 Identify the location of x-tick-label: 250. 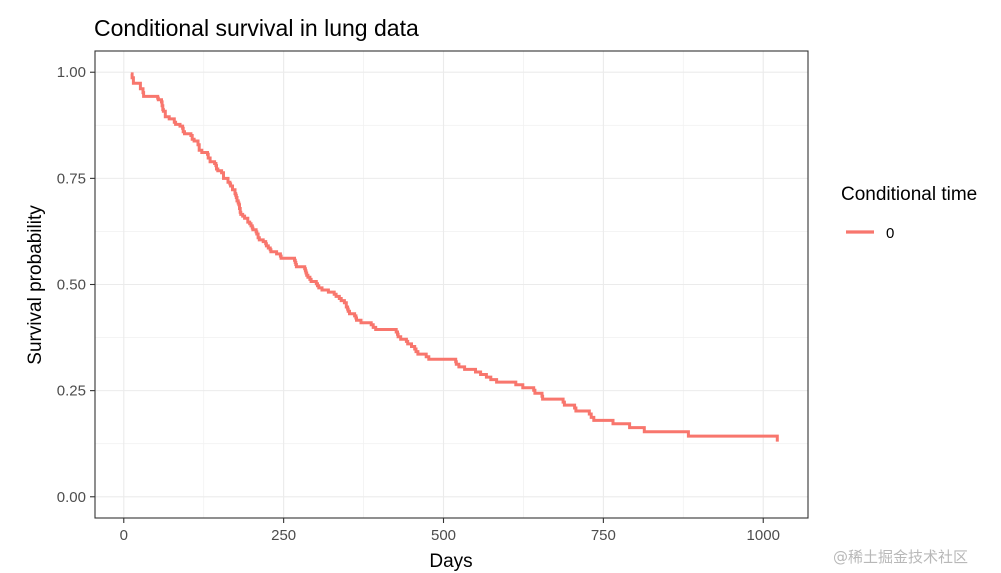
(283, 535).